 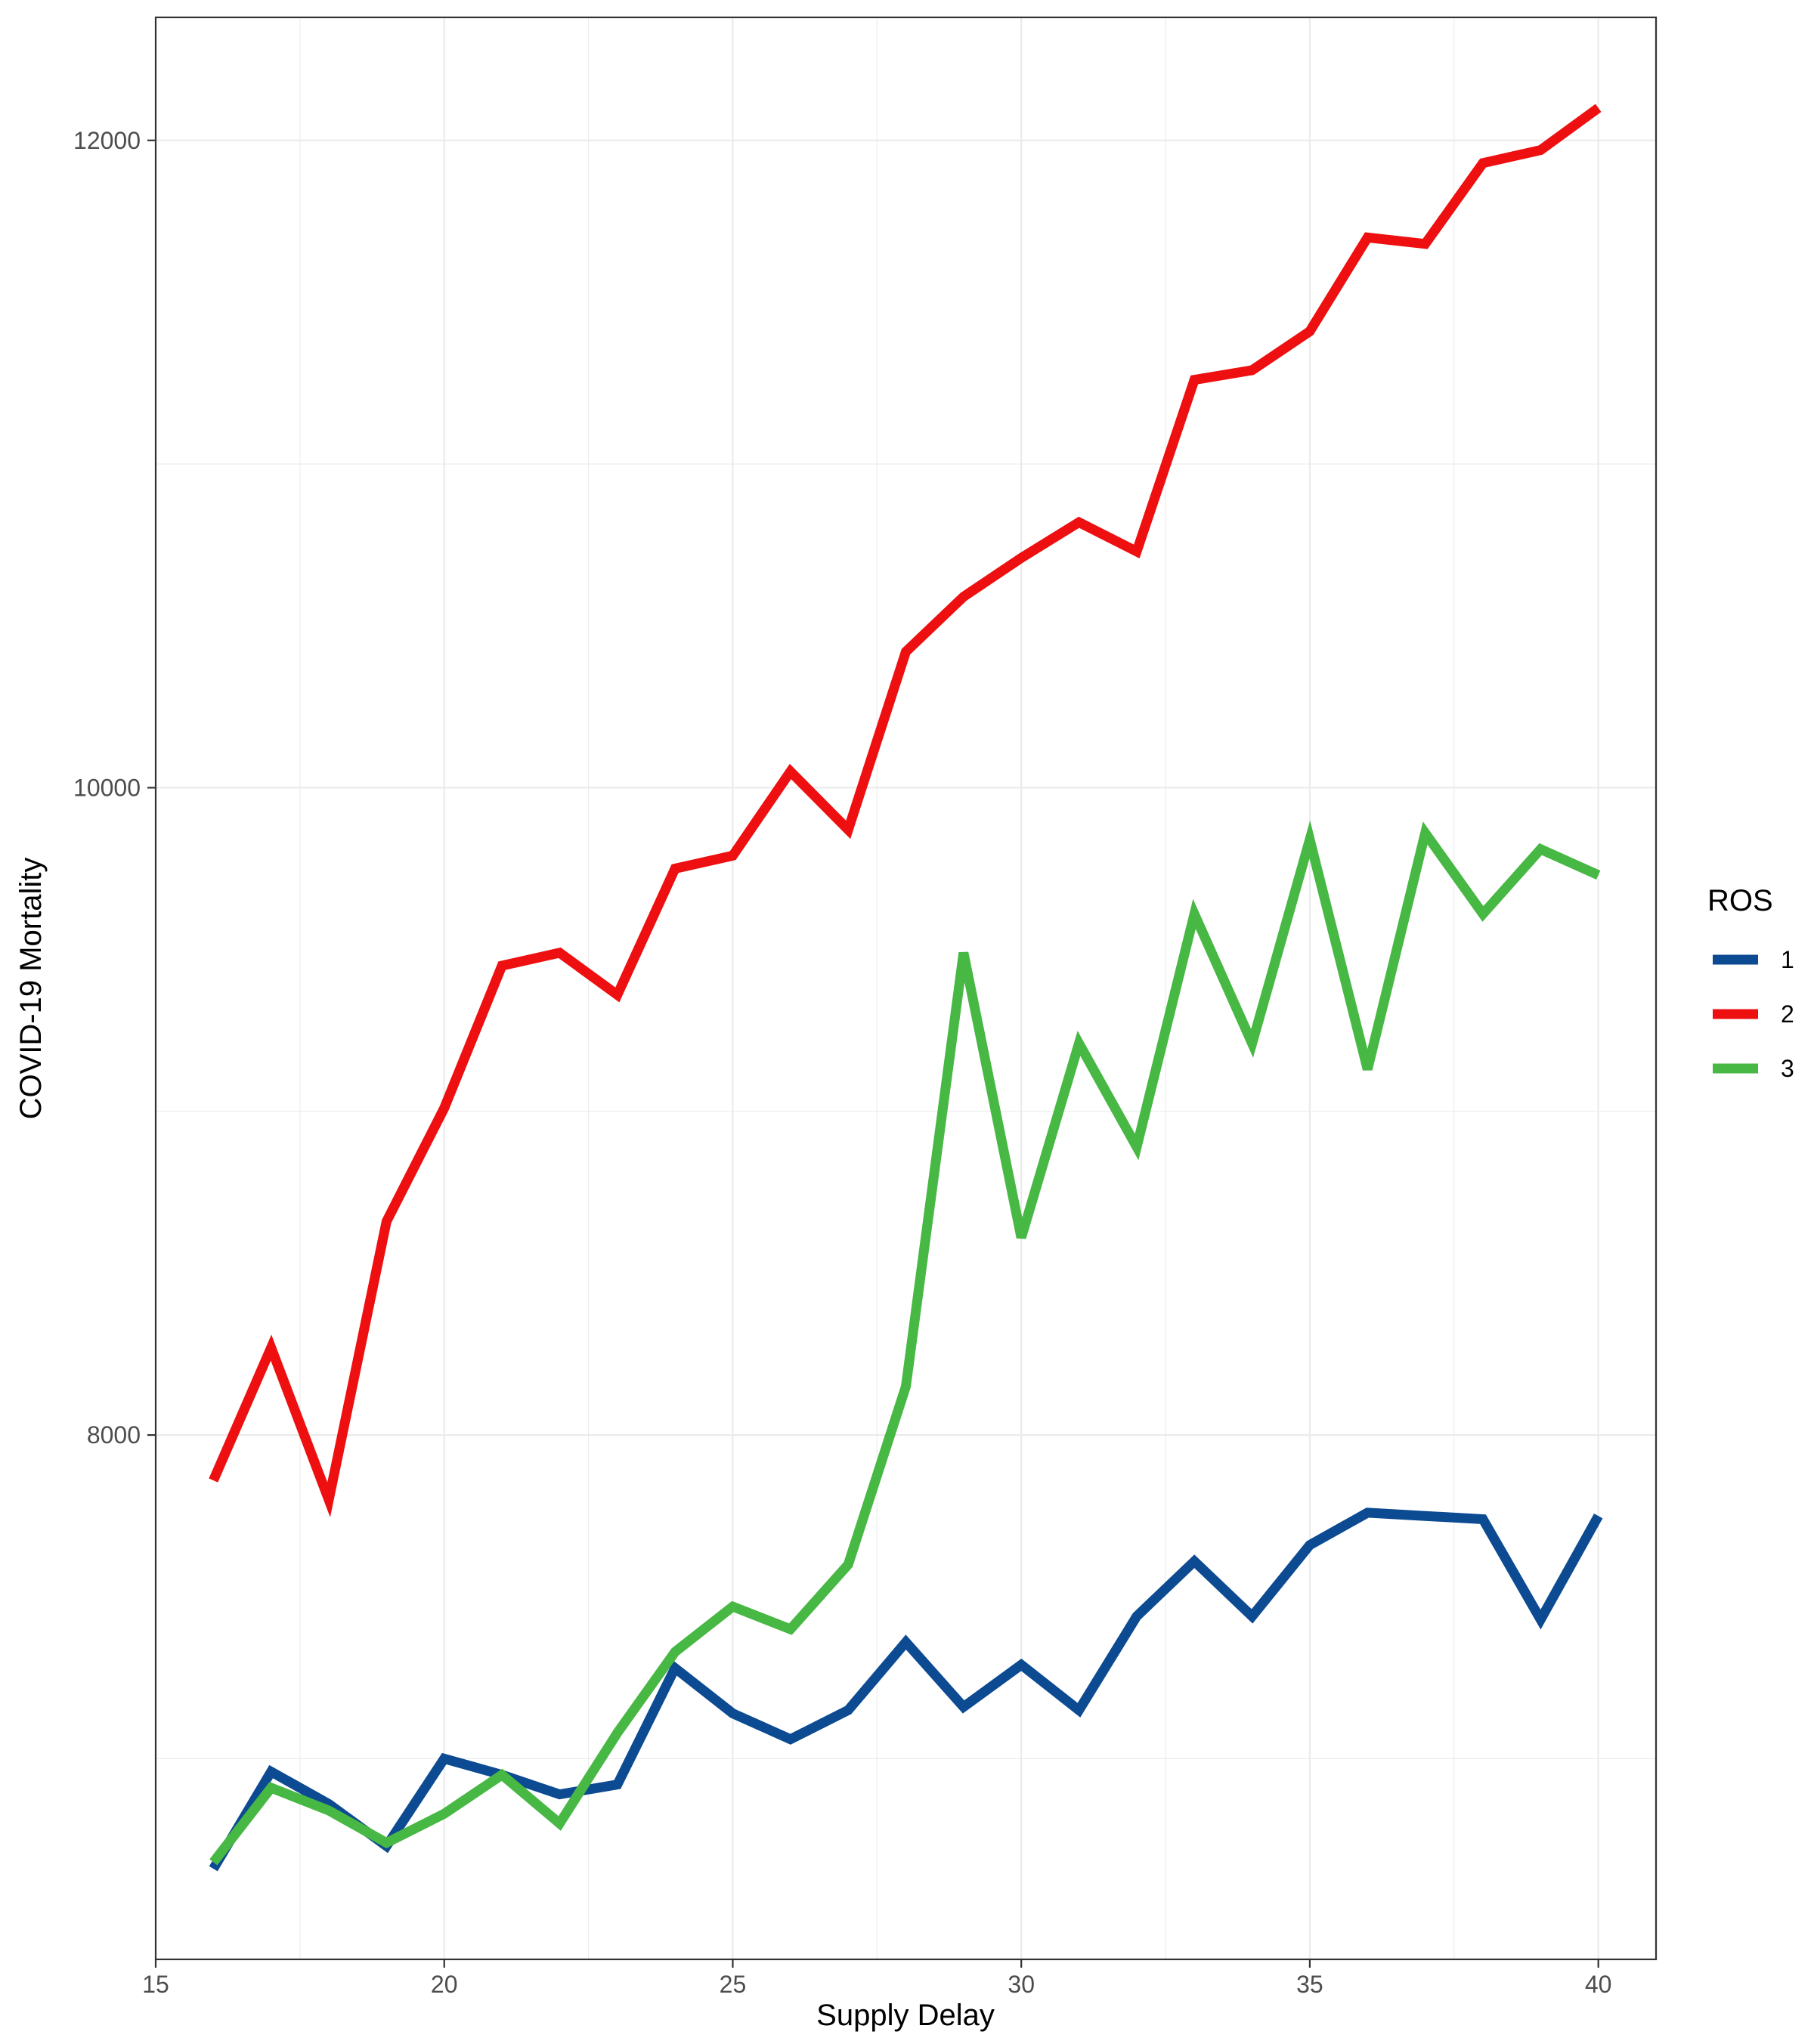 What do you see at coordinates (1787, 1014) in the screenshot?
I see `legend-label-2: 2` at bounding box center [1787, 1014].